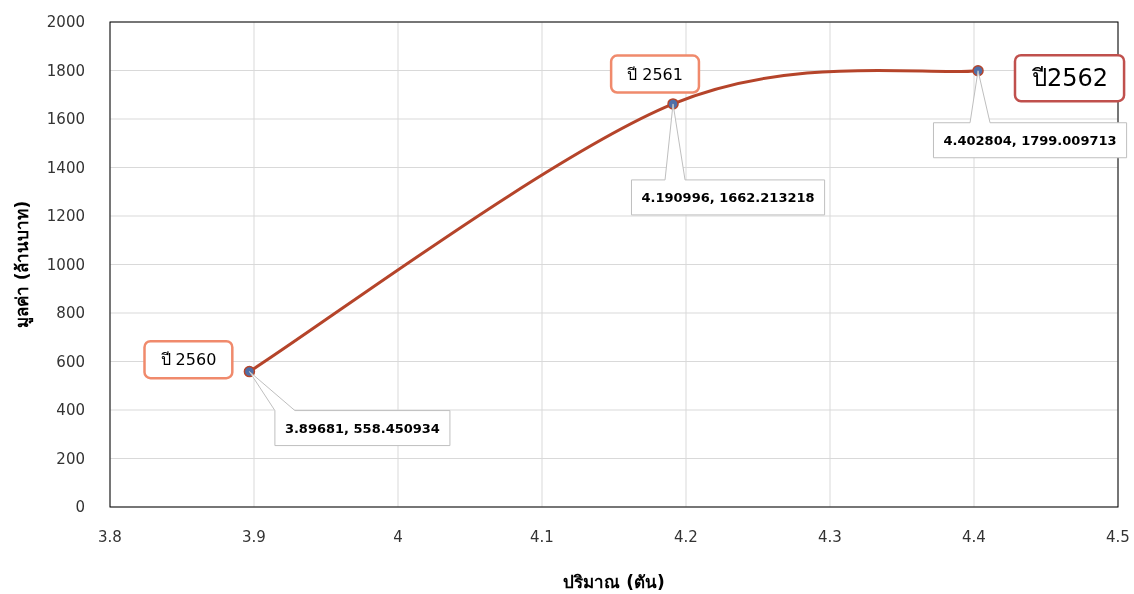 The width and height of the screenshot is (1134, 594). What do you see at coordinates (686, 537) in the screenshot?
I see `x-tick-label: 4.2` at bounding box center [686, 537].